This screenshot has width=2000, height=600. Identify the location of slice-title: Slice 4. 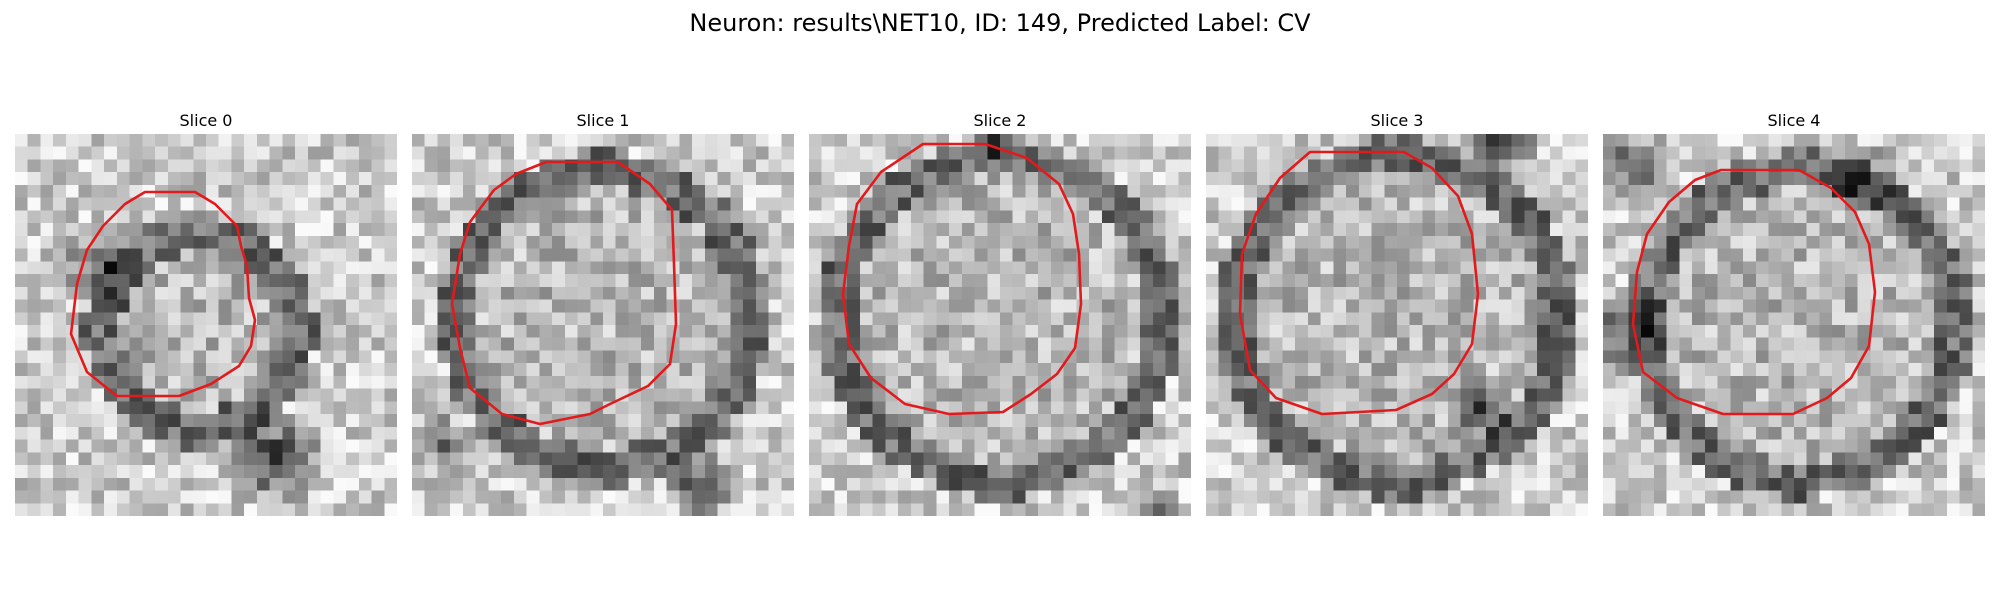
(1794, 120).